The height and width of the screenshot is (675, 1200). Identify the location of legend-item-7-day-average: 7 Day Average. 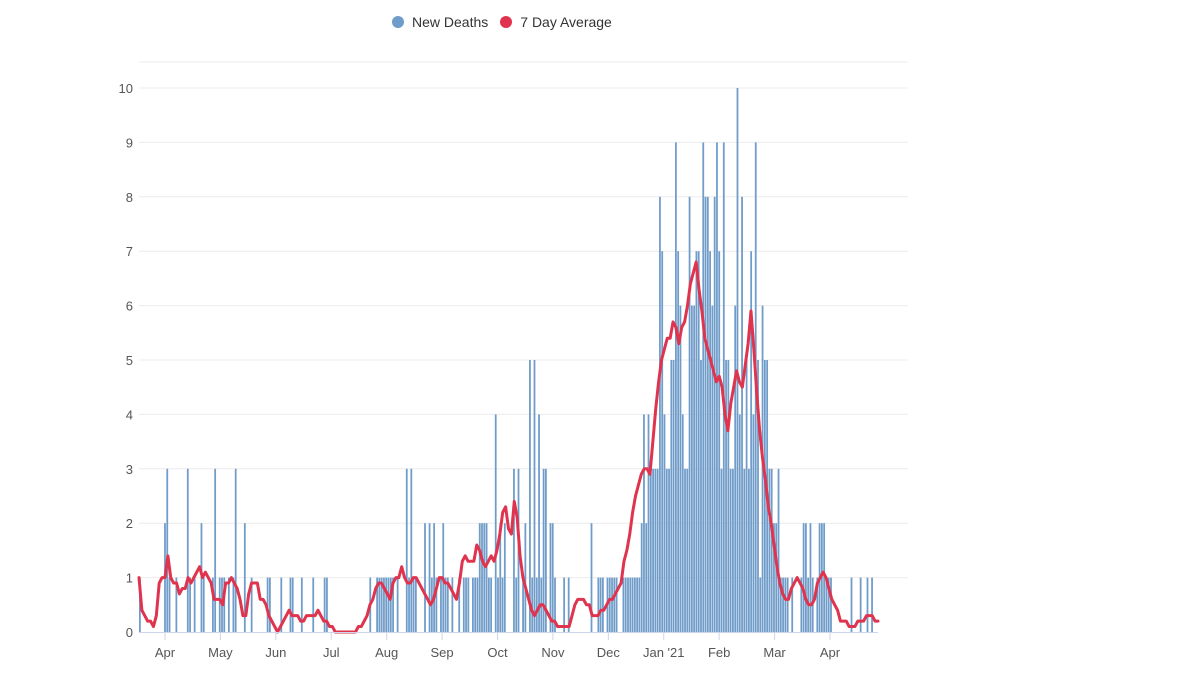
(556, 22).